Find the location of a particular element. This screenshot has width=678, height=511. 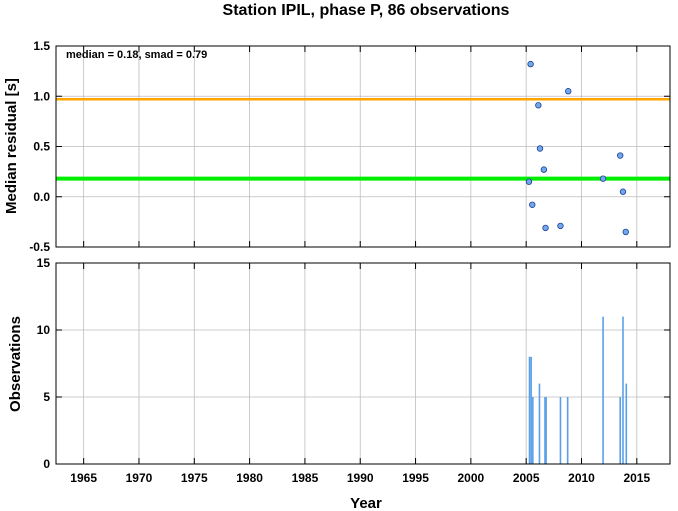

bottom-y-tick-label: 10 is located at coordinates (44, 330).